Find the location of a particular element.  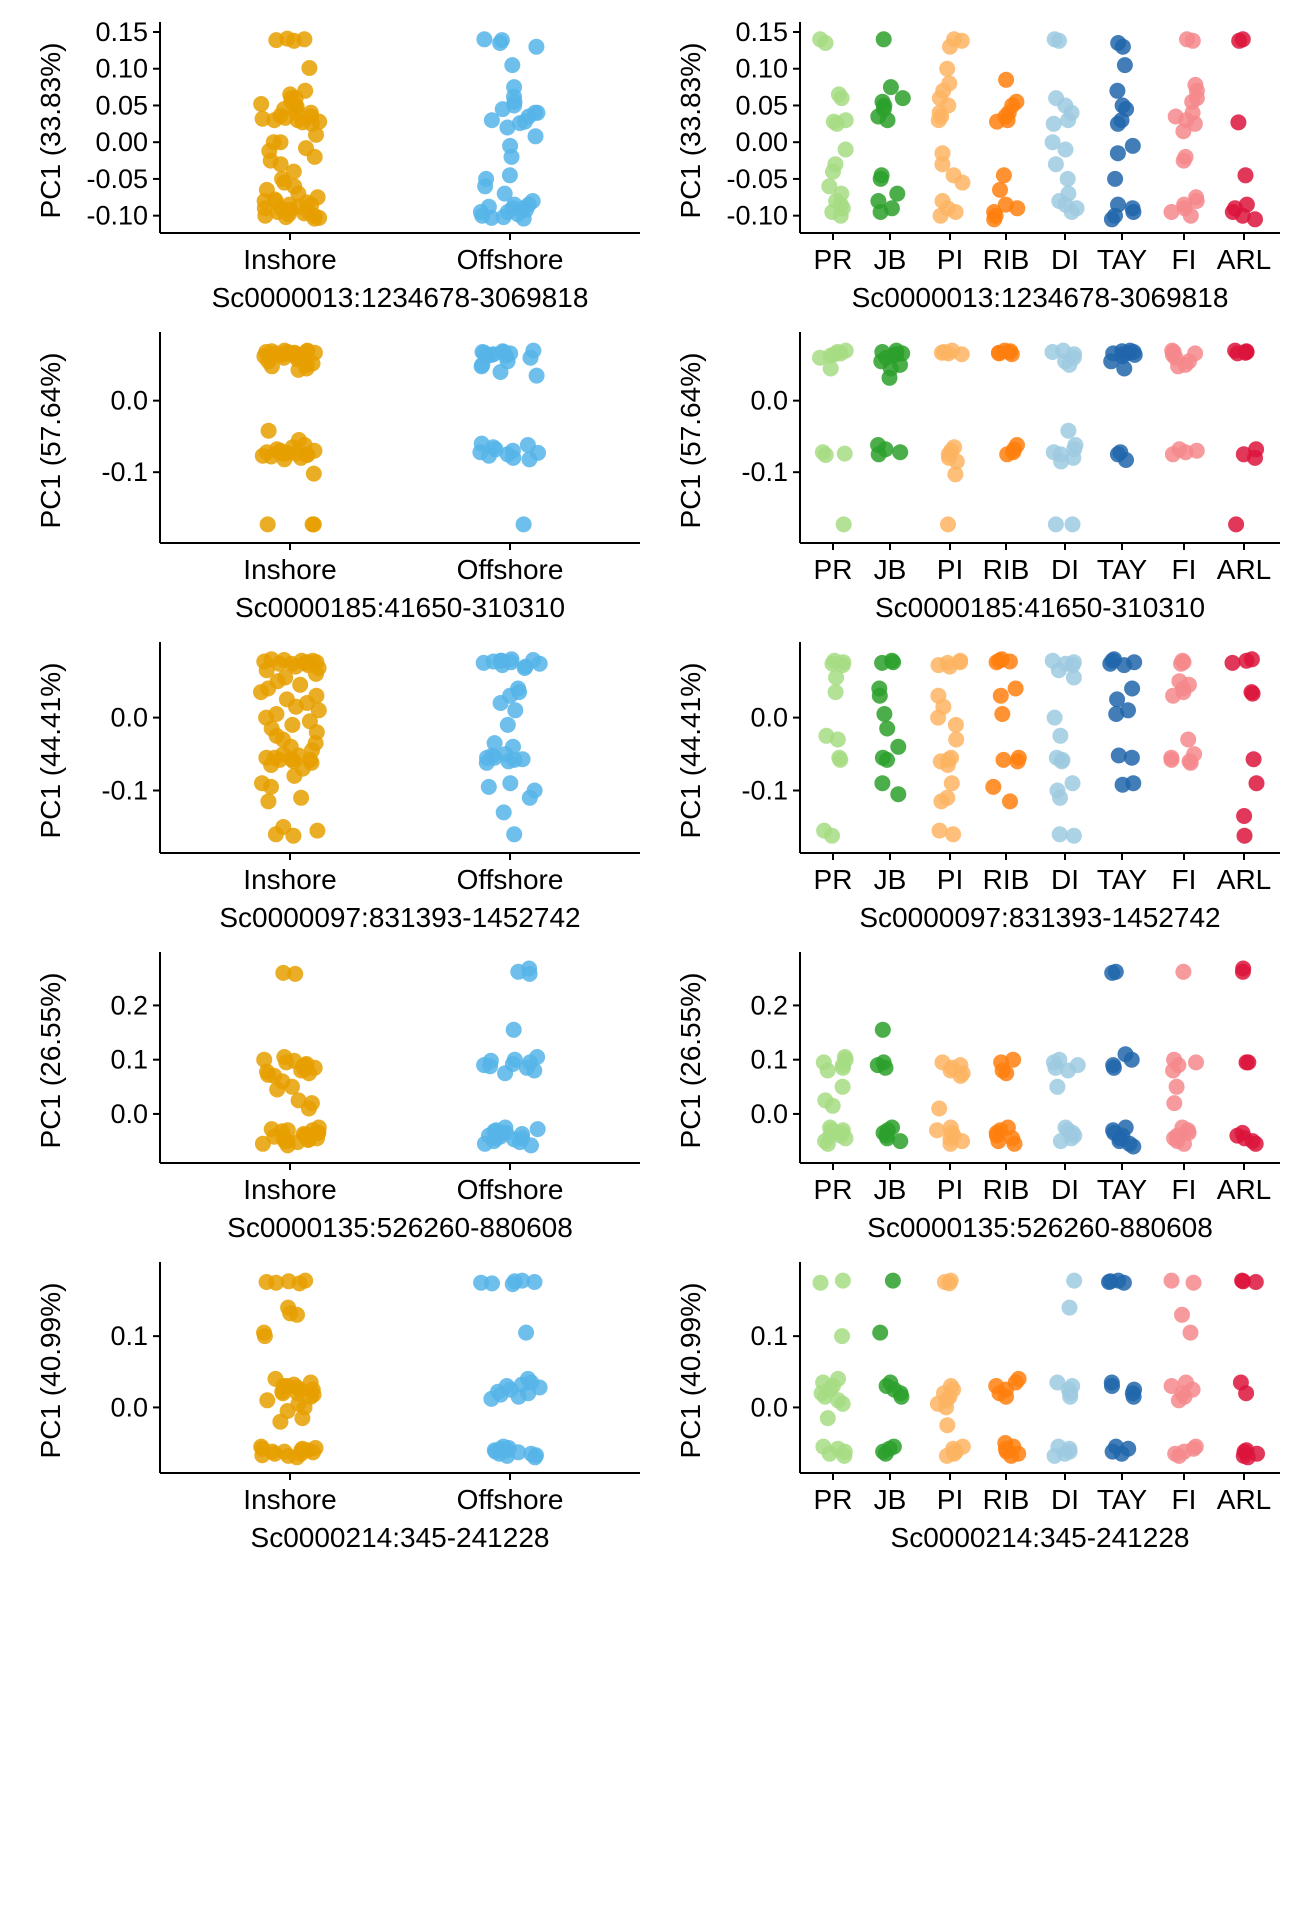

x-axis-title: Sc0000185:41650-310310 is located at coordinates (400, 607).